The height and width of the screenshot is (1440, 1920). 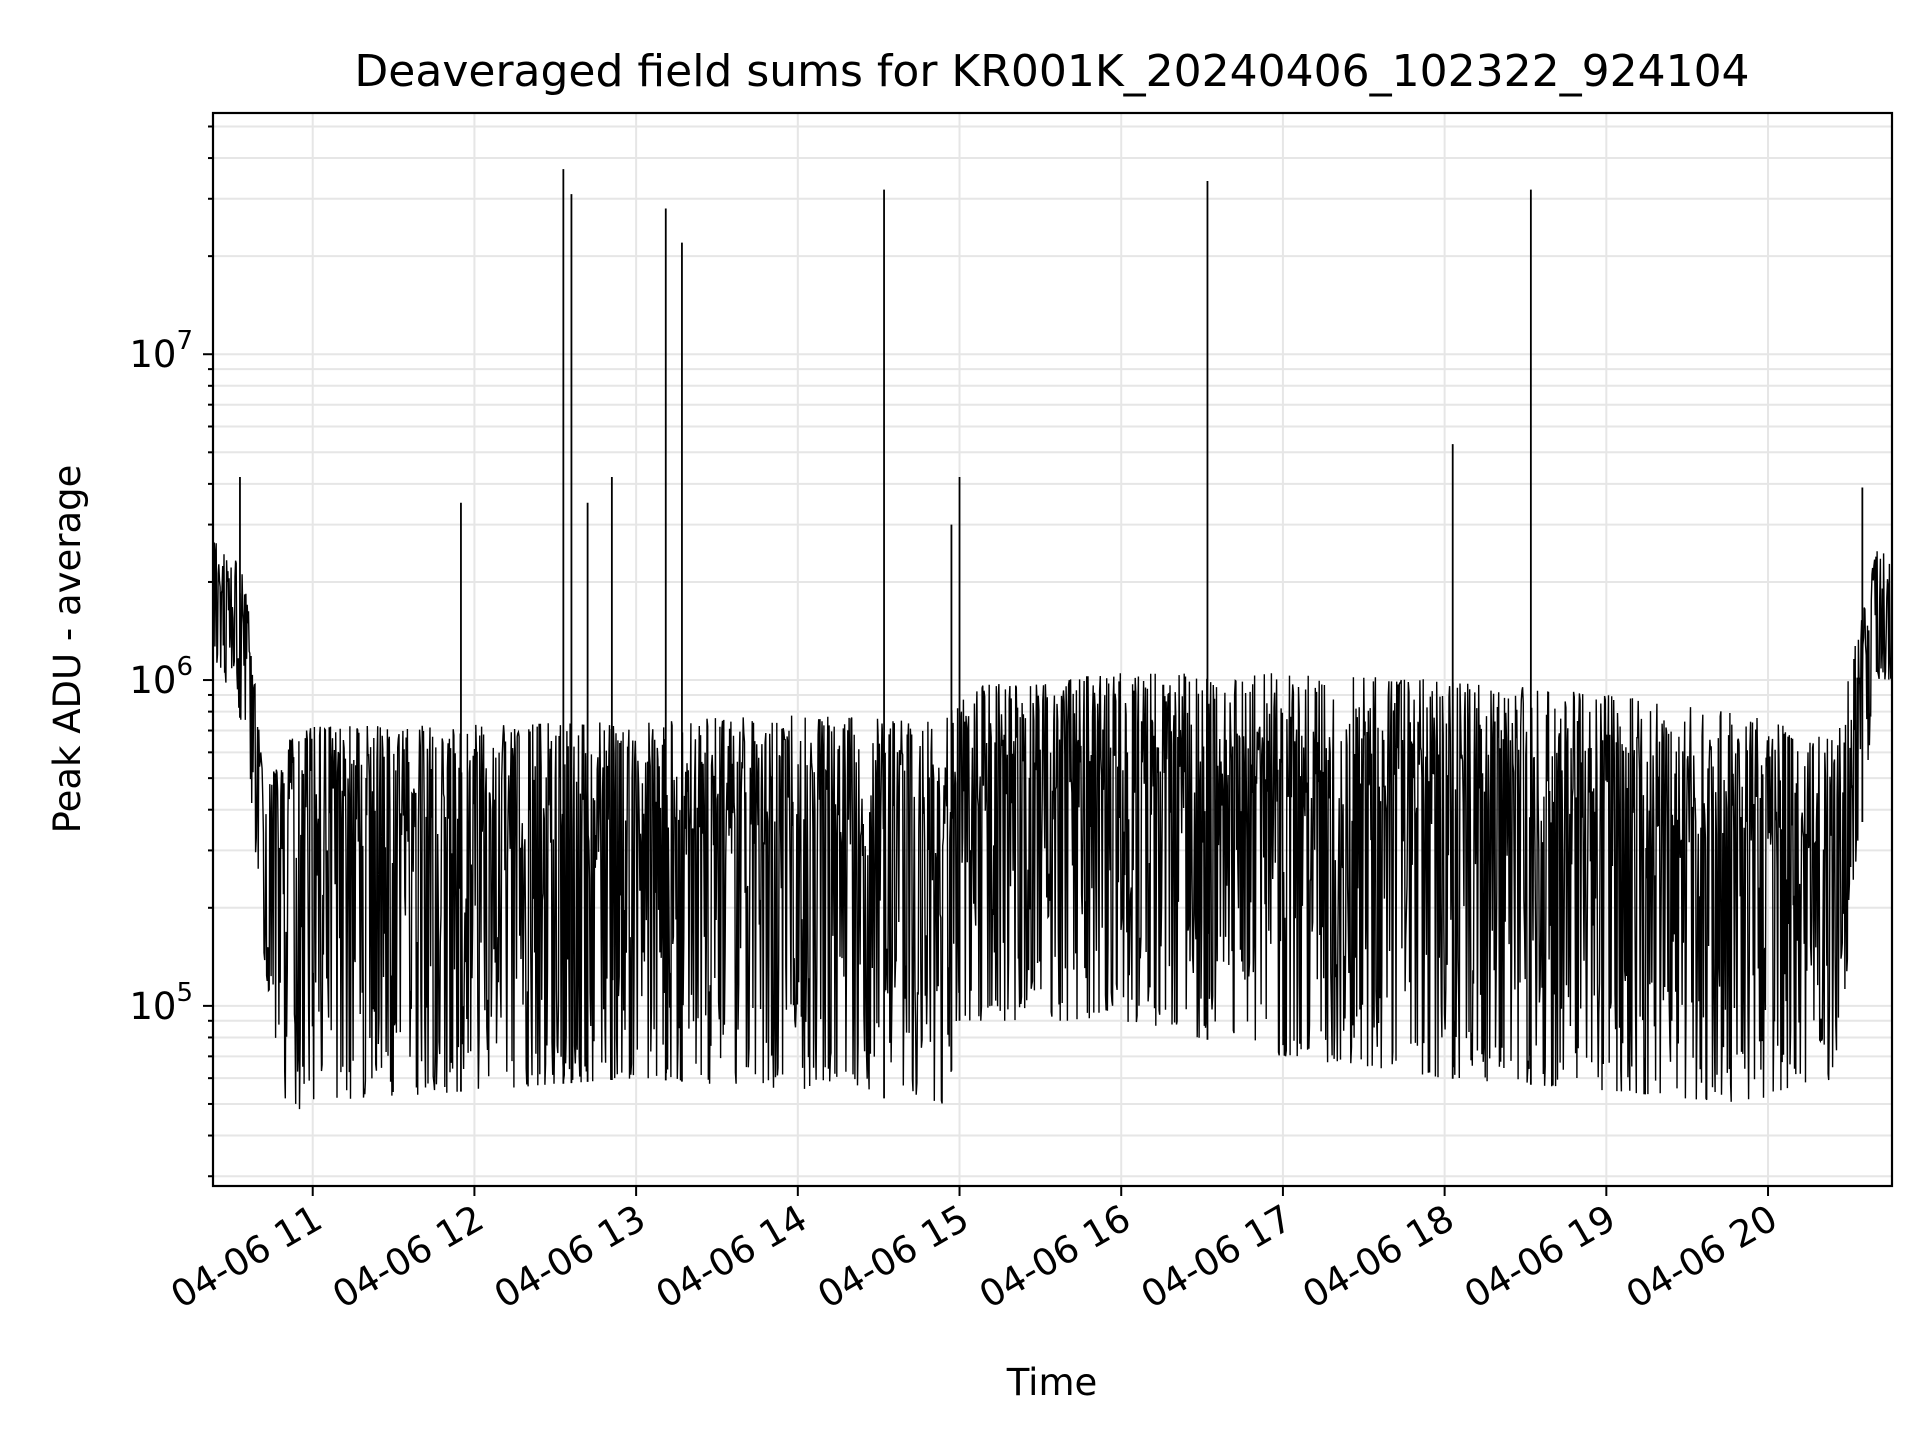 What do you see at coordinates (161, 1003) in the screenshot?
I see `y-tick-label: 10⁵` at bounding box center [161, 1003].